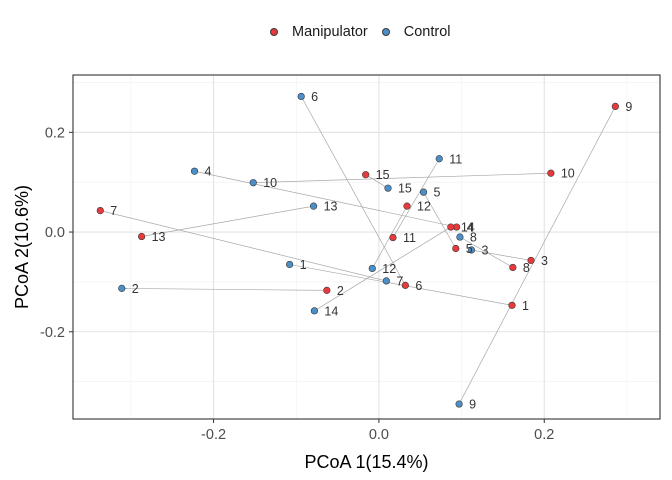 The width and height of the screenshot is (672, 480). What do you see at coordinates (385, 32) in the screenshot?
I see `legend-key-control` at bounding box center [385, 32].